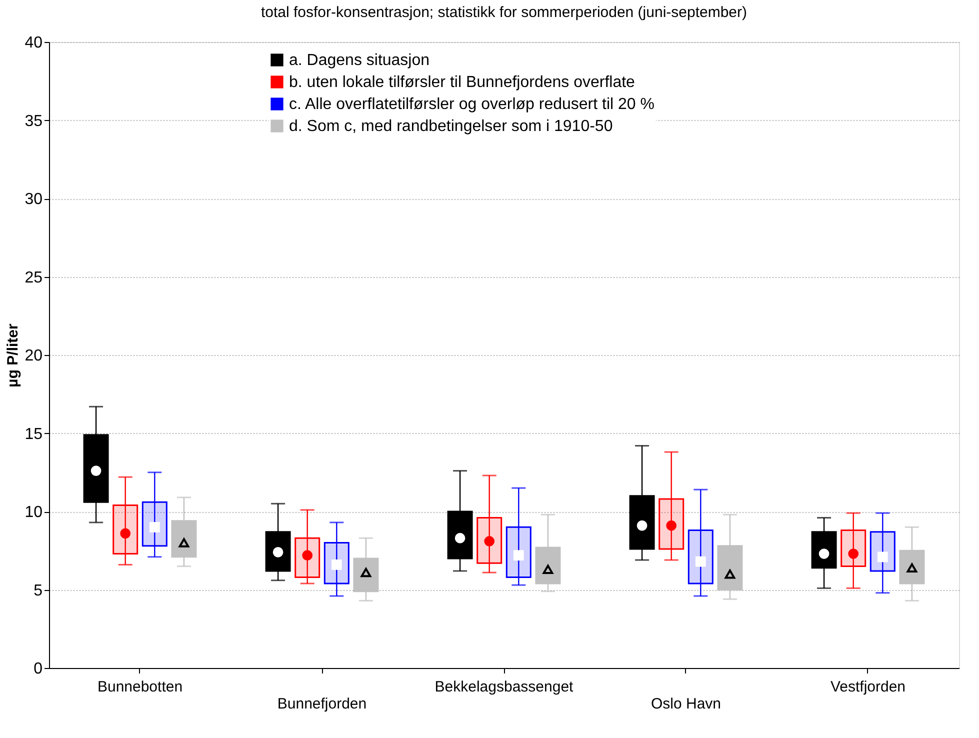 This screenshot has height=738, width=979. Describe the element at coordinates (451, 126) in the screenshot. I see `legend-label: d. Som c, med randbetingelser som i 1910-50` at that location.